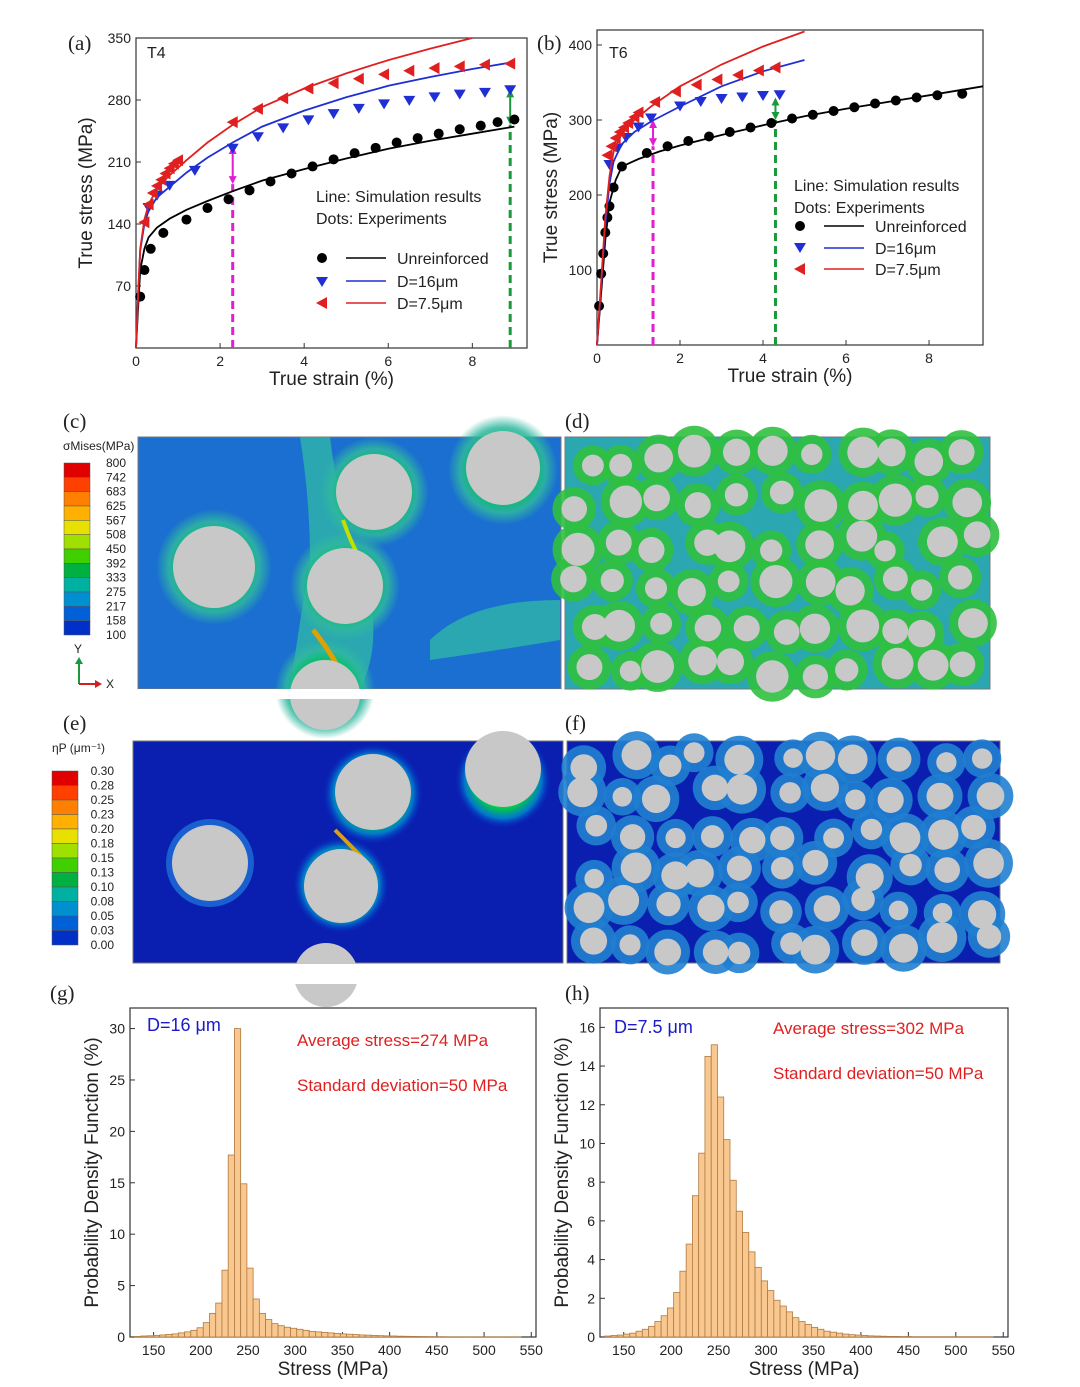  What do you see at coordinates (581, 195) in the screenshot?
I see `y-tick-label: 200` at bounding box center [581, 195].